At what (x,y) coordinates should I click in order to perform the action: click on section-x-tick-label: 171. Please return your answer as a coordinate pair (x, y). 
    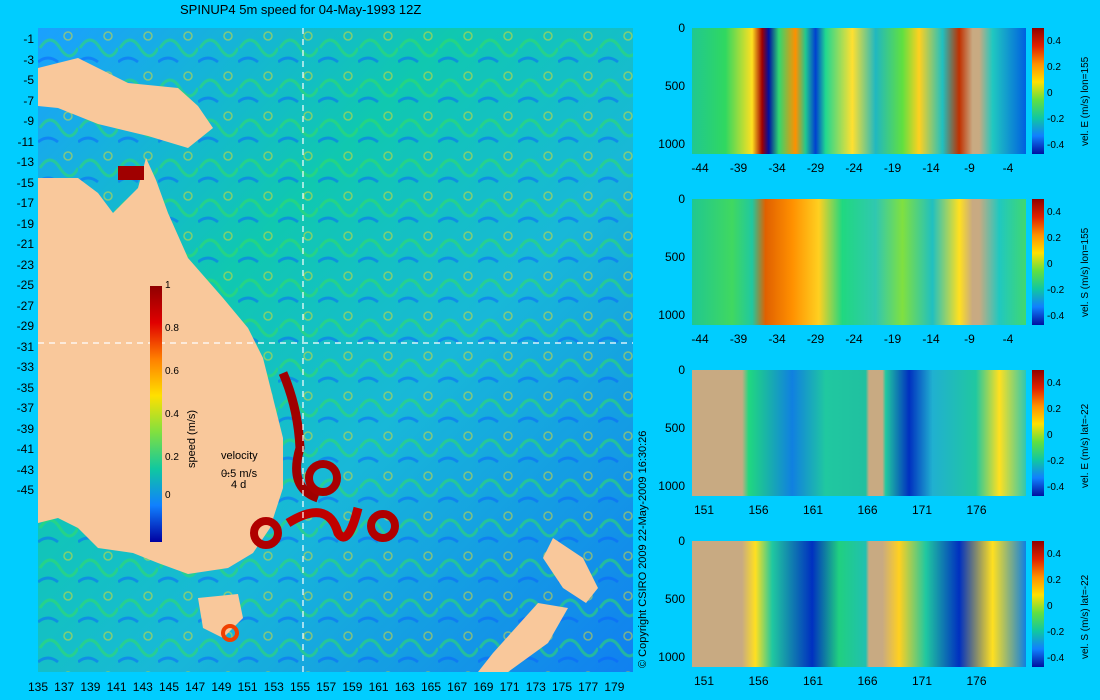
    Looking at the image, I should click on (922, 510).